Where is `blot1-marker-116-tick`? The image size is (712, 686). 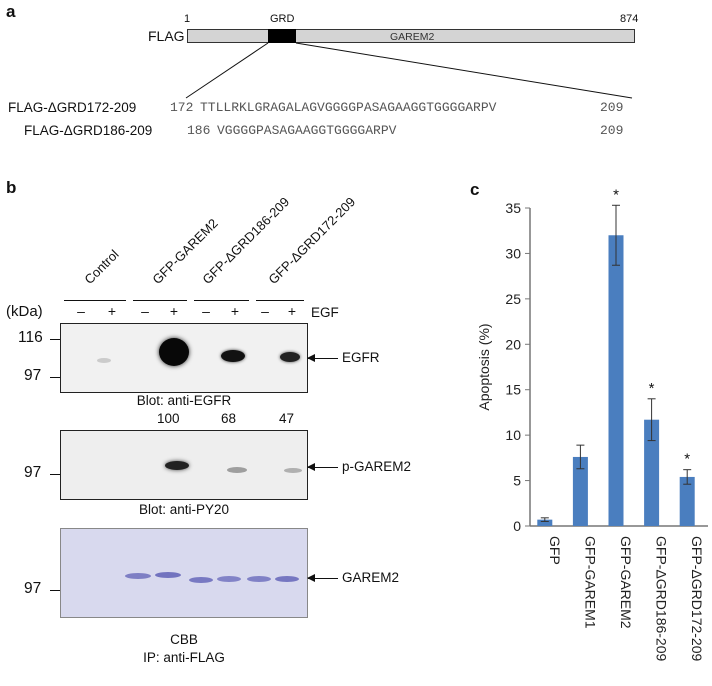 blot1-marker-116-tick is located at coordinates (55, 339).